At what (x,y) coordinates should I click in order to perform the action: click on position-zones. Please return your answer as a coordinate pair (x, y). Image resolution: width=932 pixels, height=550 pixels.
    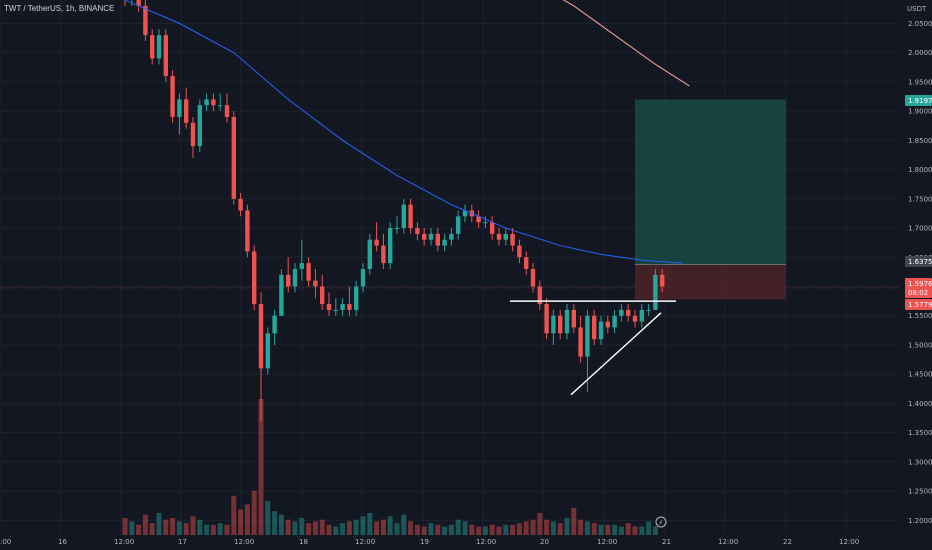
    Looking at the image, I should click on (710, 199).